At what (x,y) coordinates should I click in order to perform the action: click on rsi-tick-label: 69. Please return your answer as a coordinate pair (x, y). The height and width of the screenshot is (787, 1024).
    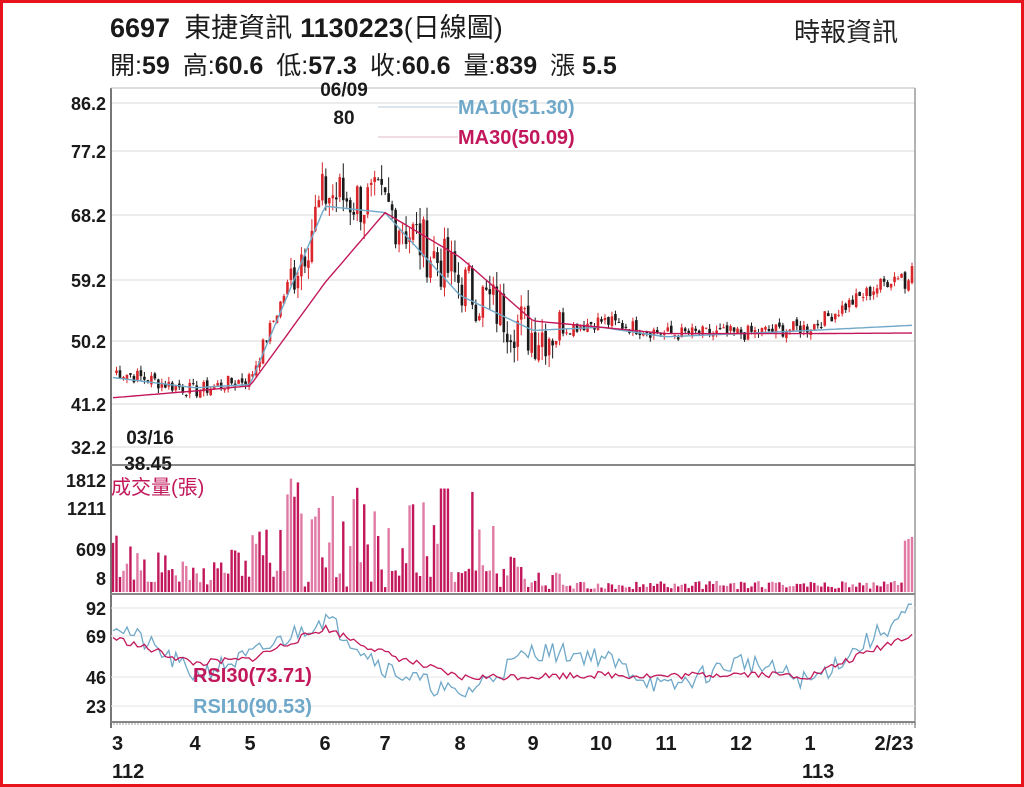
    Looking at the image, I should click on (96, 637).